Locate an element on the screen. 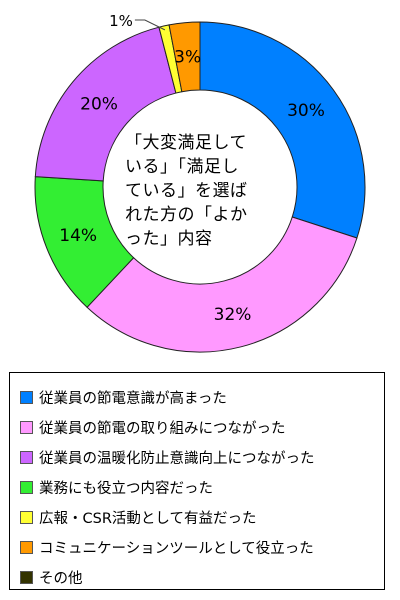  slice-value-label-4: 1% is located at coordinates (121, 21).